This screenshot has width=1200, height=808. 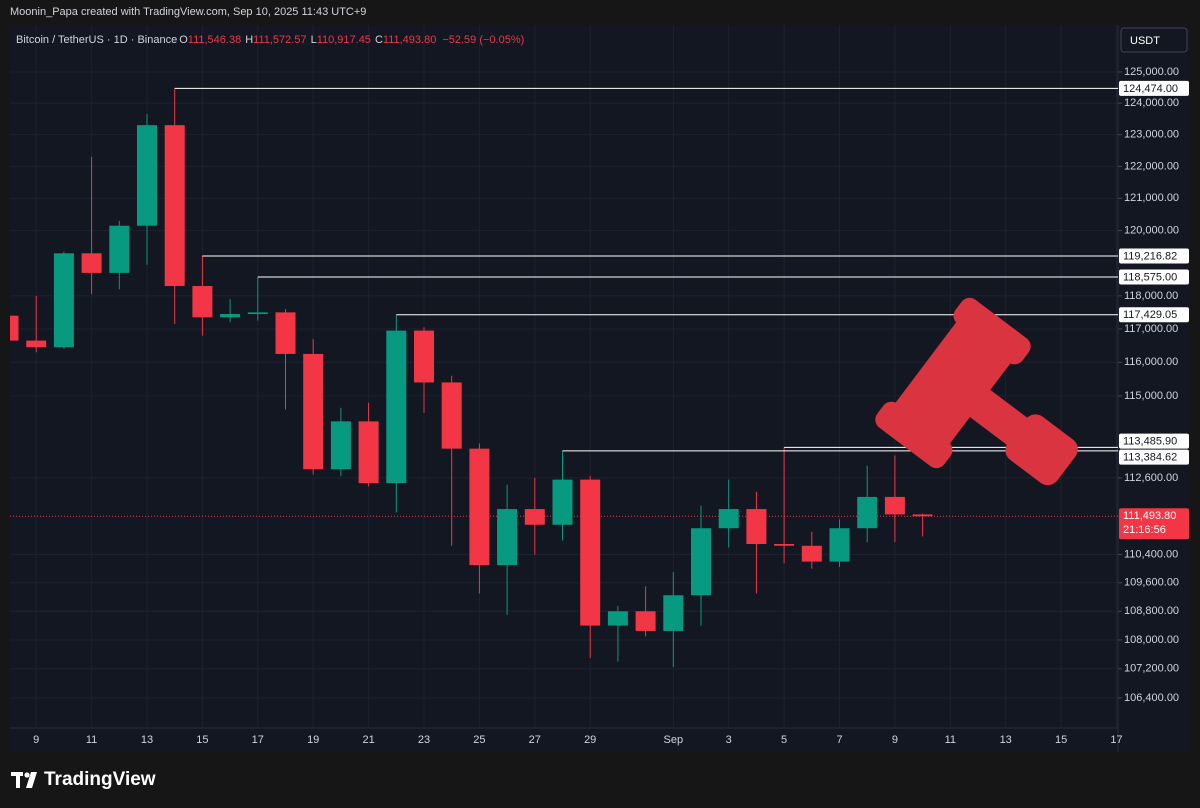 What do you see at coordinates (1150, 89) in the screenshot?
I see `level-label: 124,474.00` at bounding box center [1150, 89].